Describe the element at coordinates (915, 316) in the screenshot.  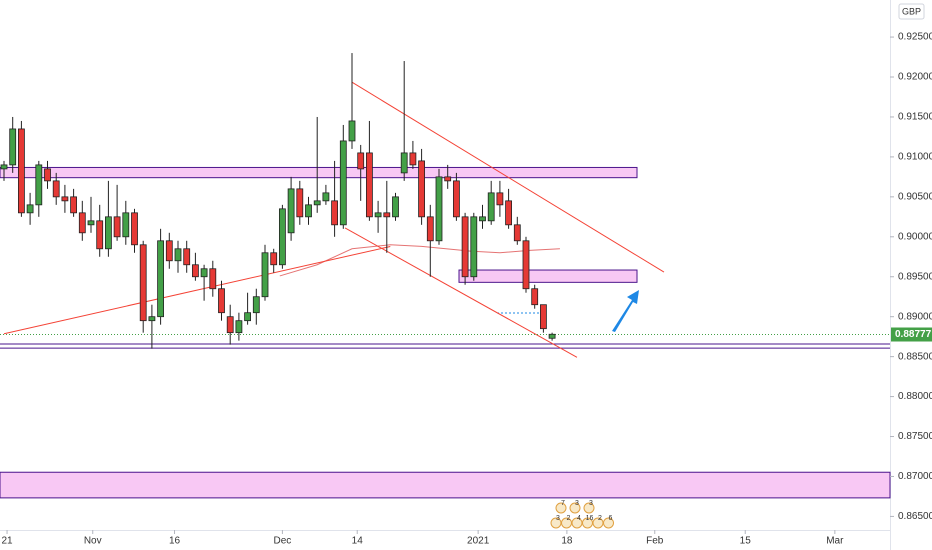
I see `y-tick-label: 0.89000` at that location.